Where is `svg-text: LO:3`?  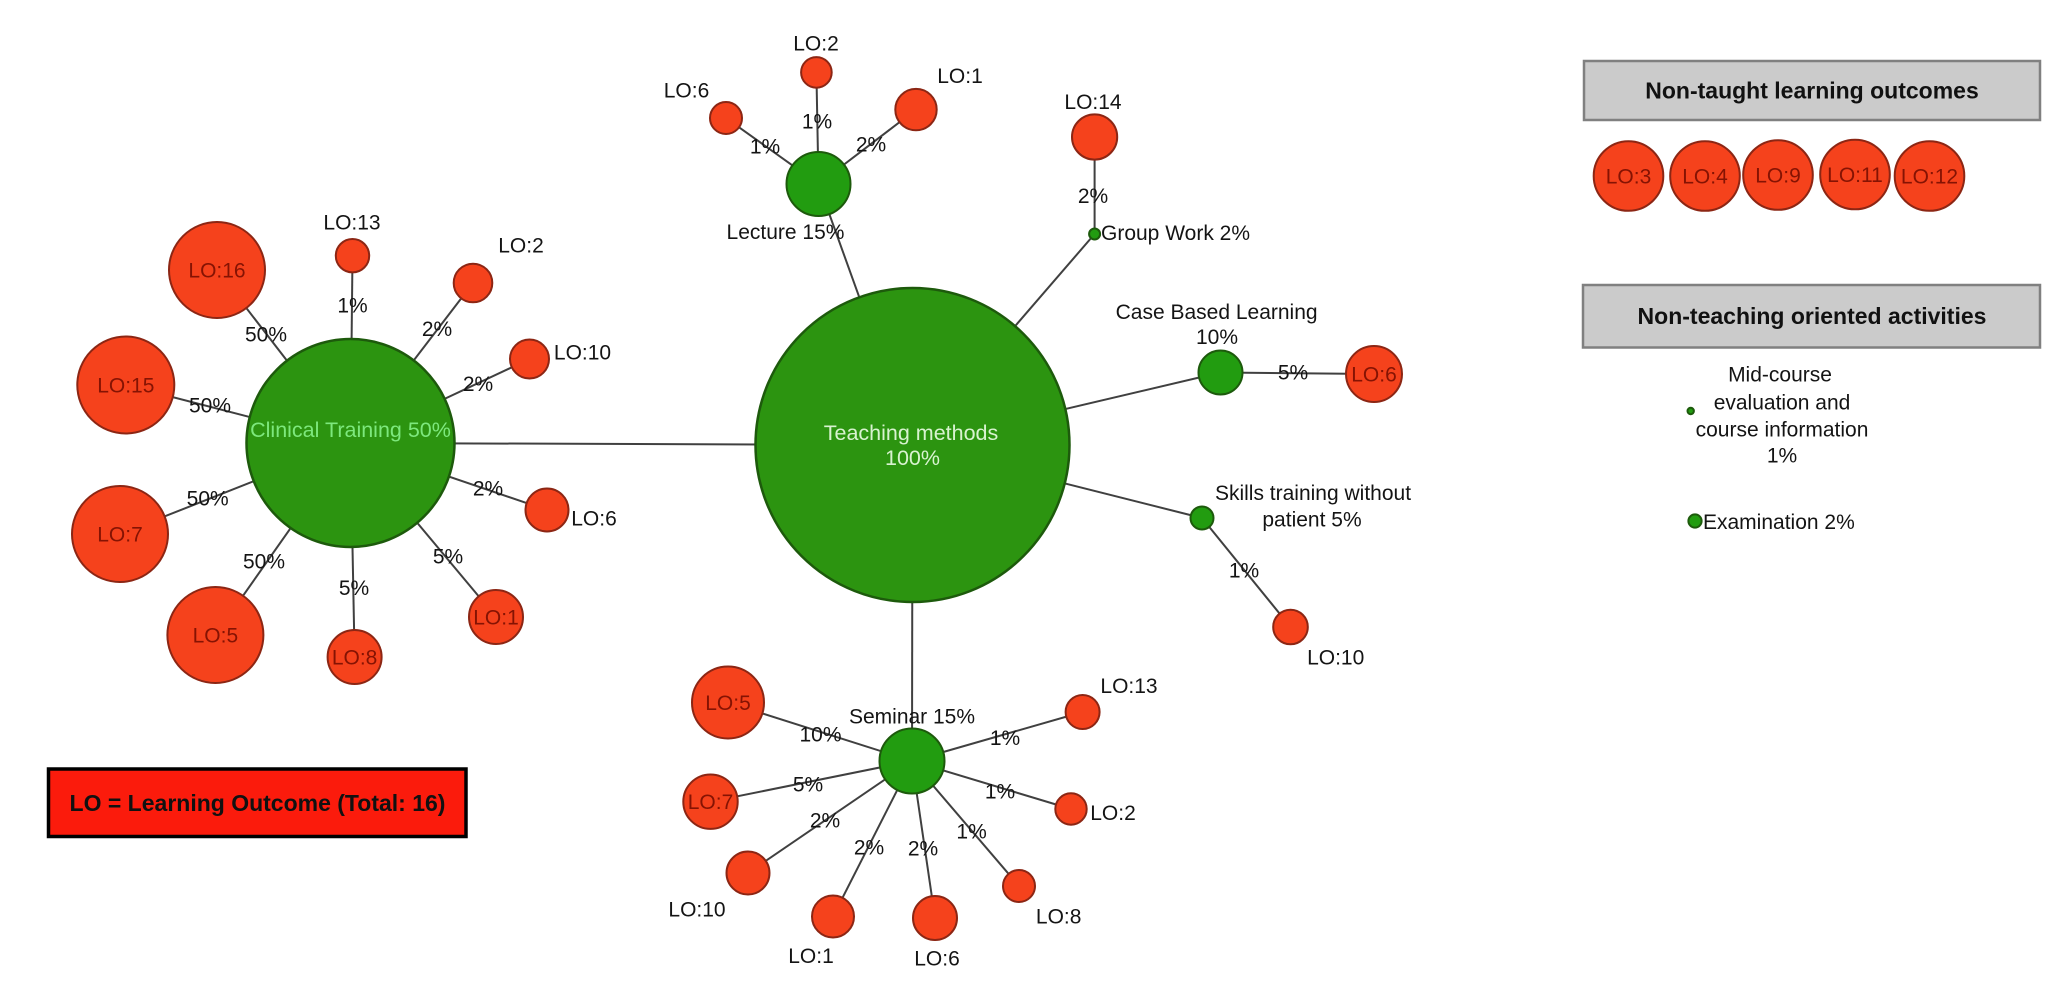
svg-text: LO:3 is located at coordinates (1629, 177).